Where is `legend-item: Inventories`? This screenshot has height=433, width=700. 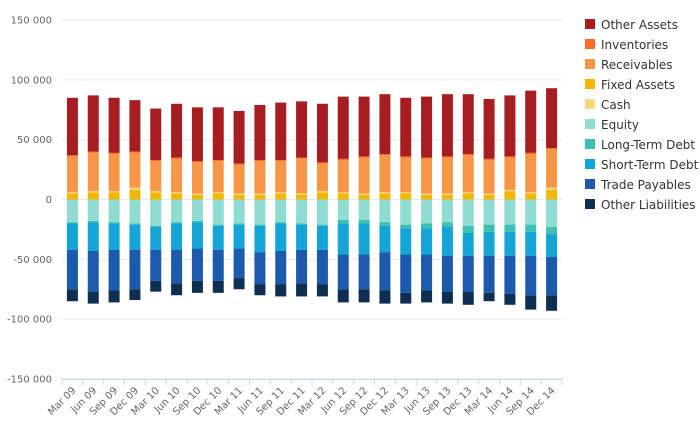 legend-item: Inventories is located at coordinates (626, 45).